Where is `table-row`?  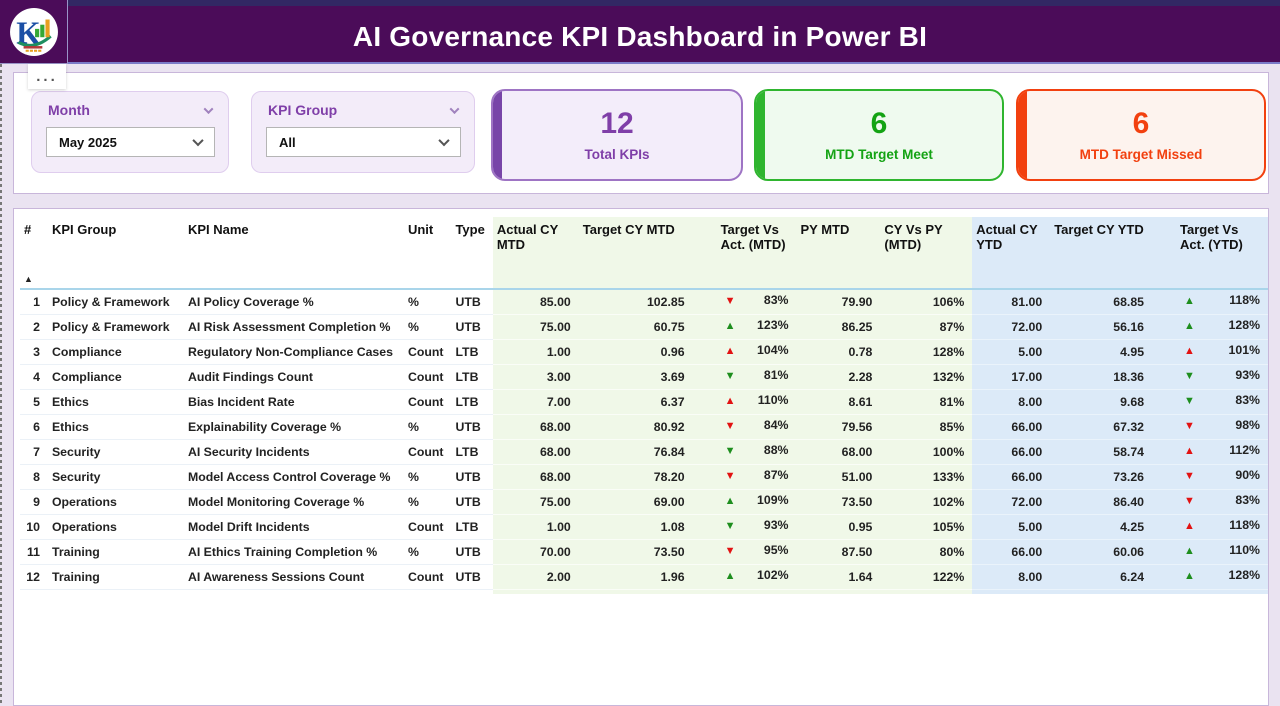
table-row is located at coordinates (644, 591).